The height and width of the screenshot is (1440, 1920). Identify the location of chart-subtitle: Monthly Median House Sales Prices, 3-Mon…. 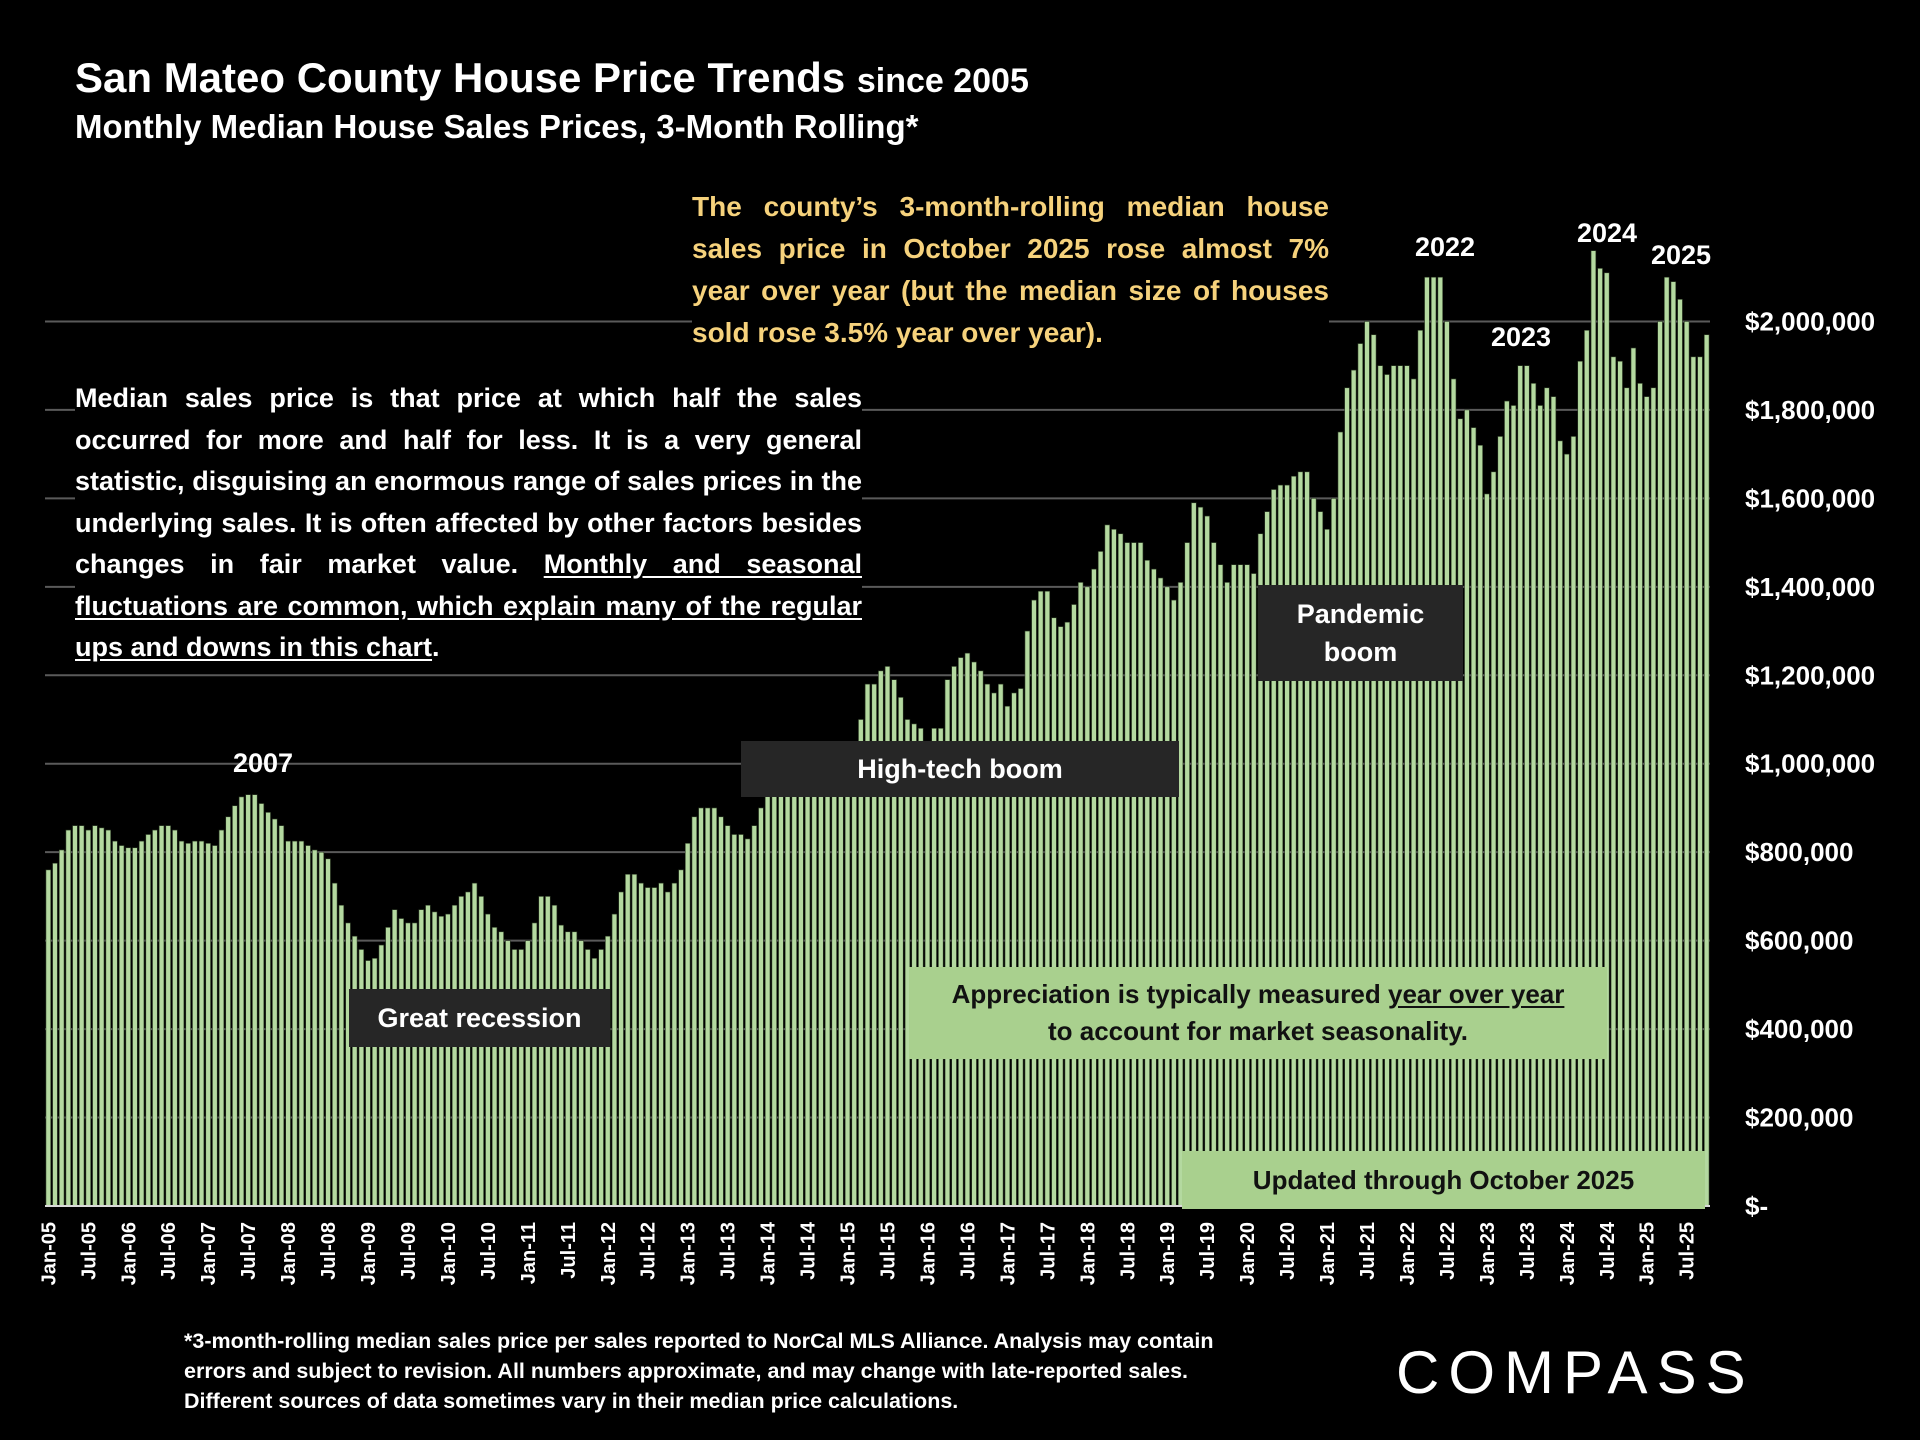
(497, 126).